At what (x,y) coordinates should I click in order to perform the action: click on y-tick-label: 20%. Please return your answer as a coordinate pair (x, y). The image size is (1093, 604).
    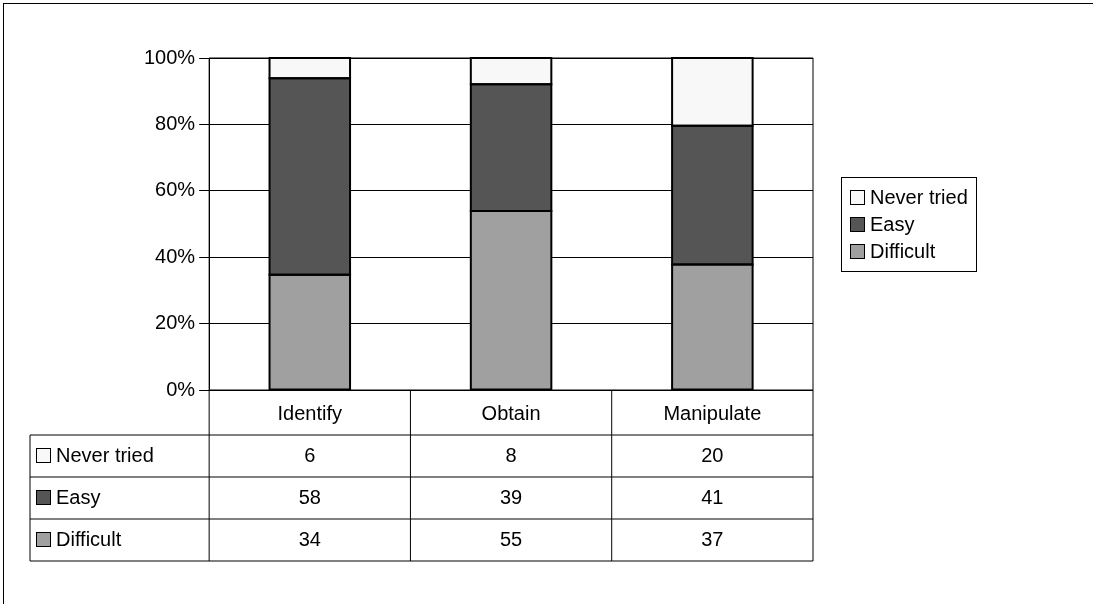
    Looking at the image, I should click on (175, 322).